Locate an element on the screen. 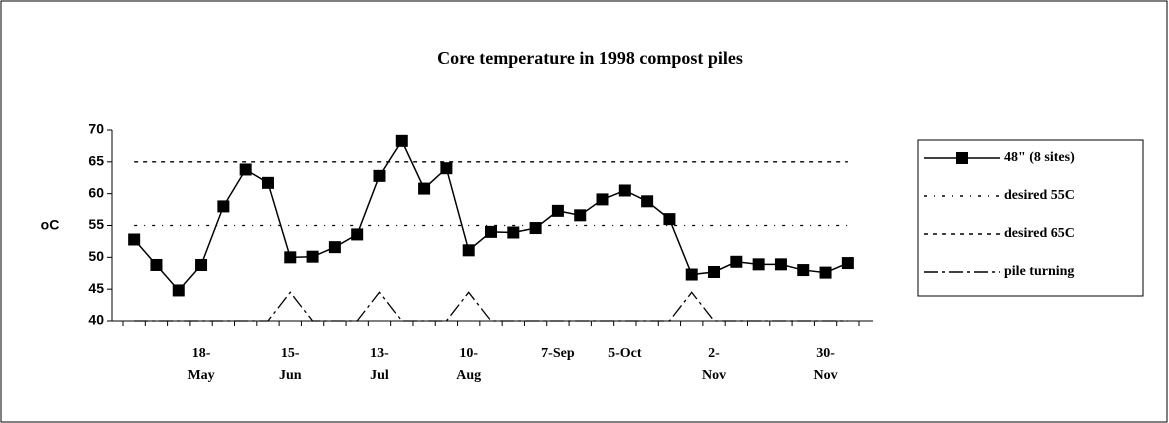 This screenshot has height=423, width=1169. legend-marker is located at coordinates (962, 158).